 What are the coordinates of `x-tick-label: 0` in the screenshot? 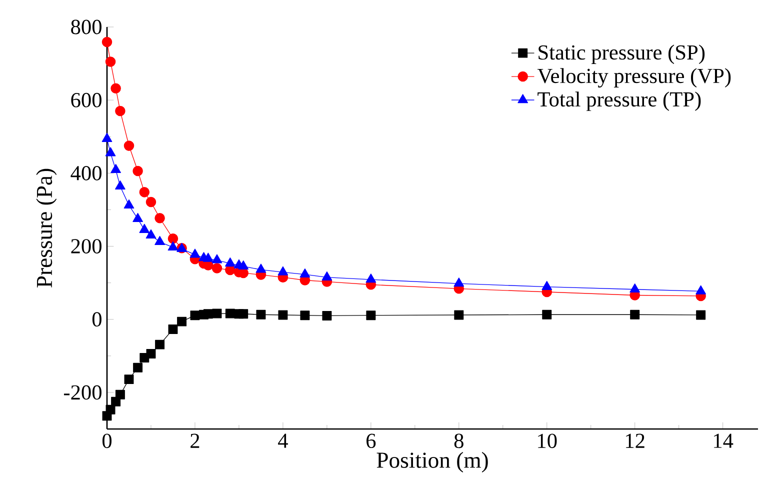 It's located at (107, 441).